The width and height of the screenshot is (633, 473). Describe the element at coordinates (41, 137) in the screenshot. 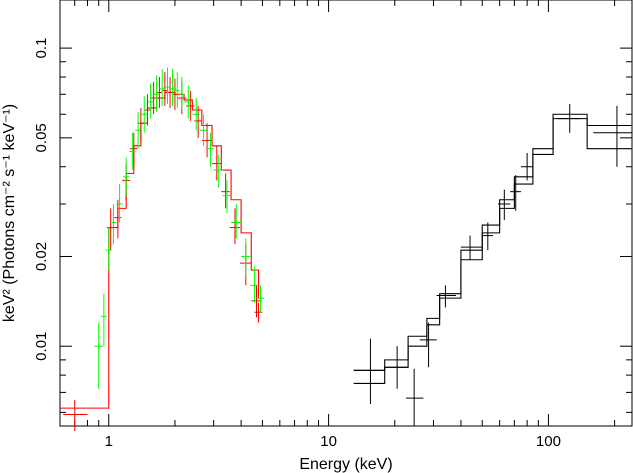

I see `y-tick-label: 0.05` at that location.